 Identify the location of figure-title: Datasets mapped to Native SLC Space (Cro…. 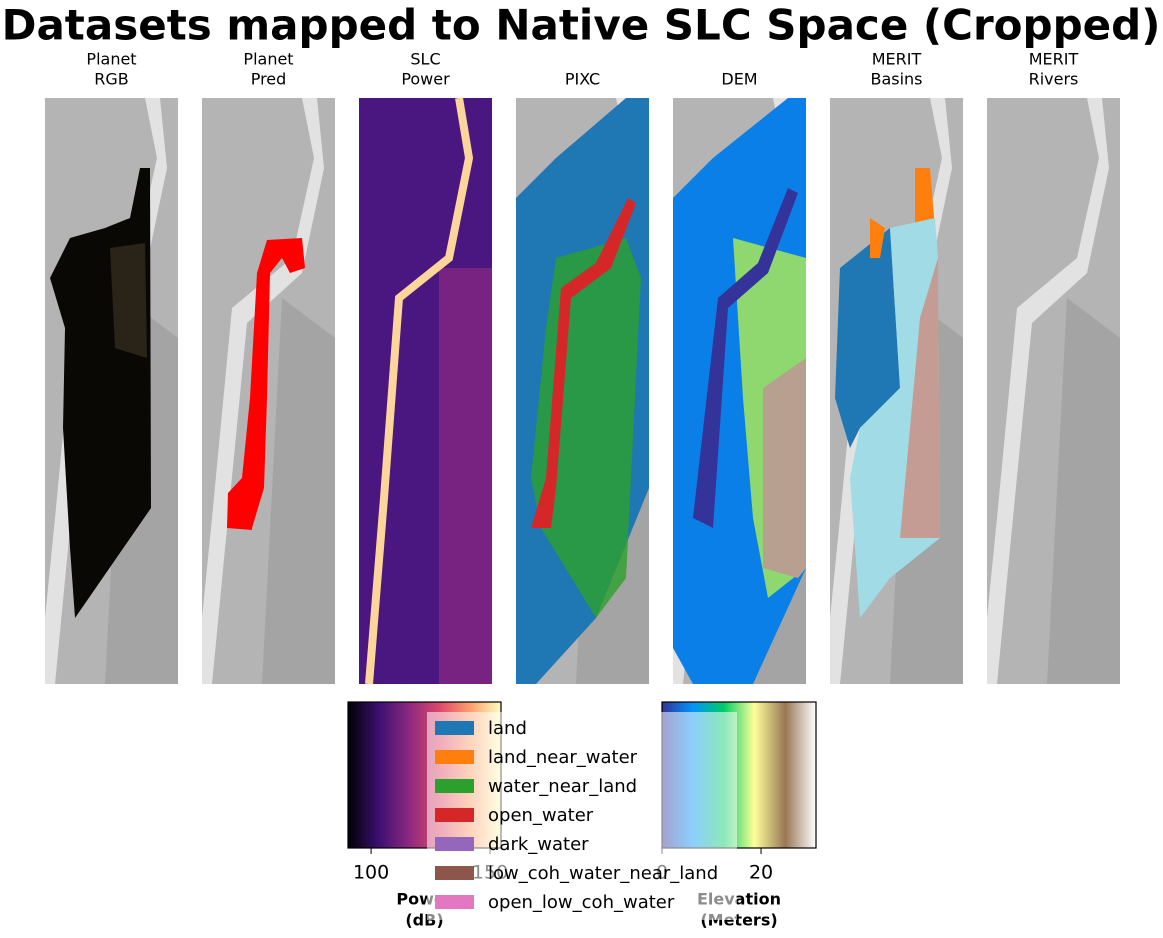
(581, 25).